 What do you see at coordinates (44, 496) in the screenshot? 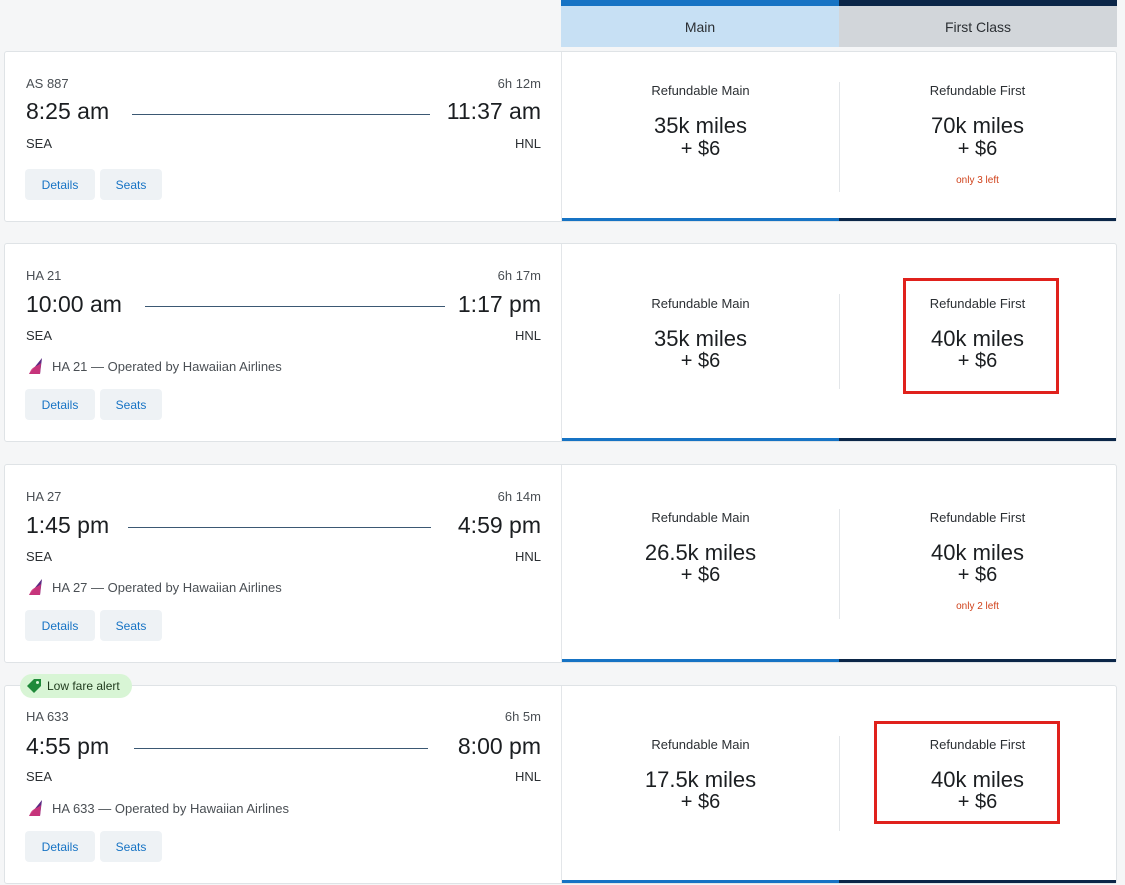
I see `flight-number: HA 27` at bounding box center [44, 496].